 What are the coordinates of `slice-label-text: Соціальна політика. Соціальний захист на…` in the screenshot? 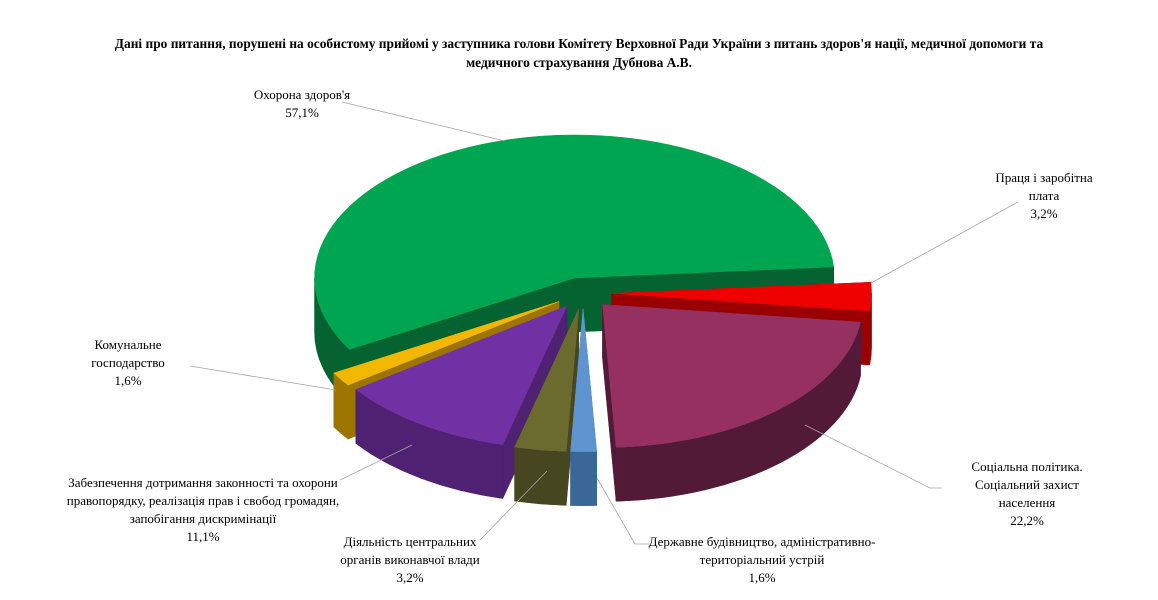 It's located at (1027, 484).